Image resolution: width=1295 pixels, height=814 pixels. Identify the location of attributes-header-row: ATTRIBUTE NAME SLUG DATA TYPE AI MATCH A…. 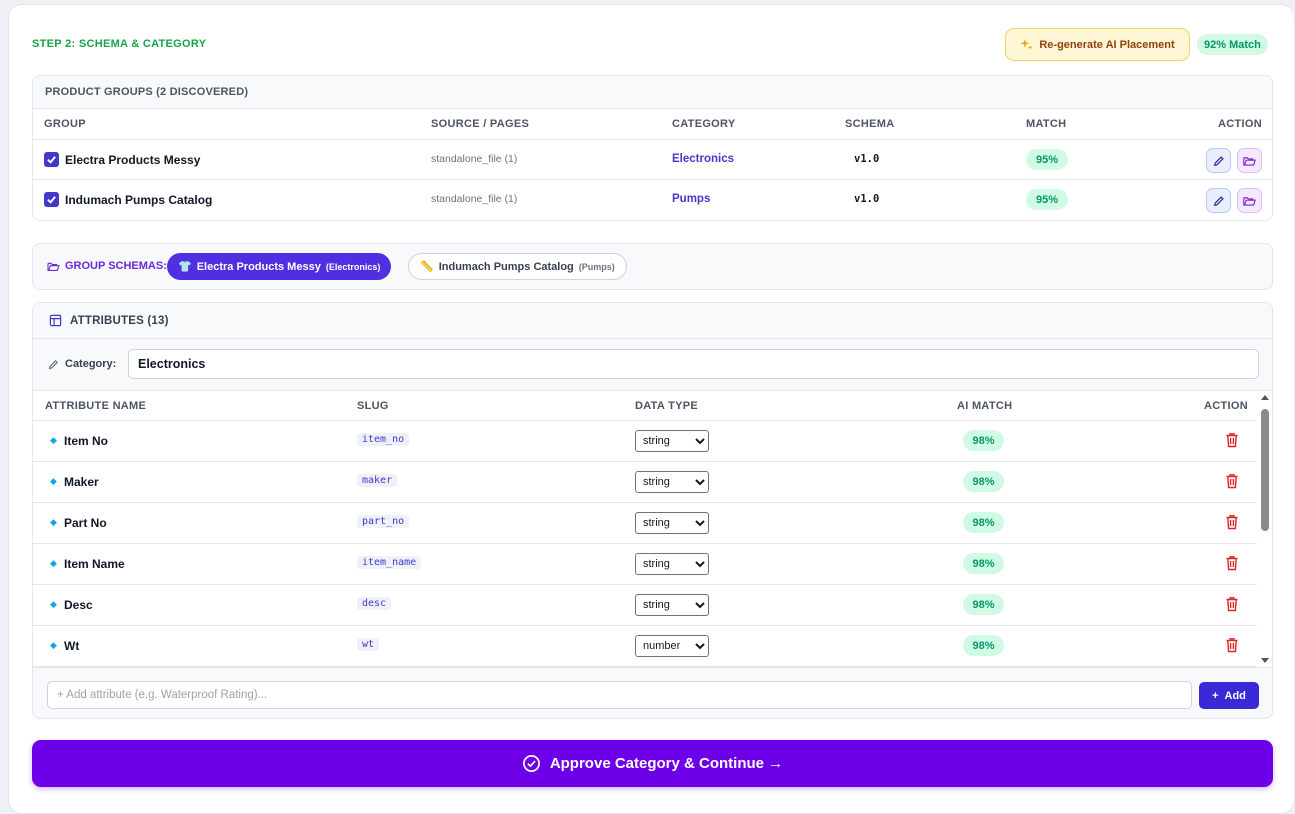
(645, 406).